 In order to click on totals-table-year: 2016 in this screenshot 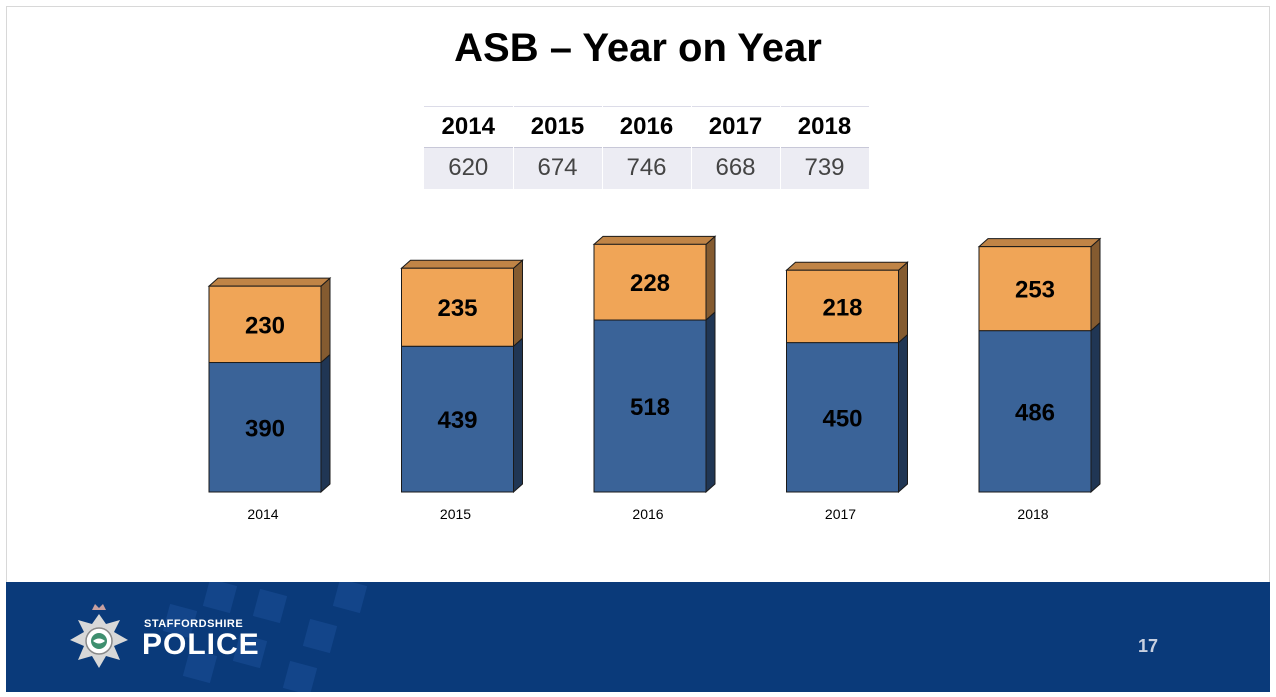, I will do `click(647, 127)`.